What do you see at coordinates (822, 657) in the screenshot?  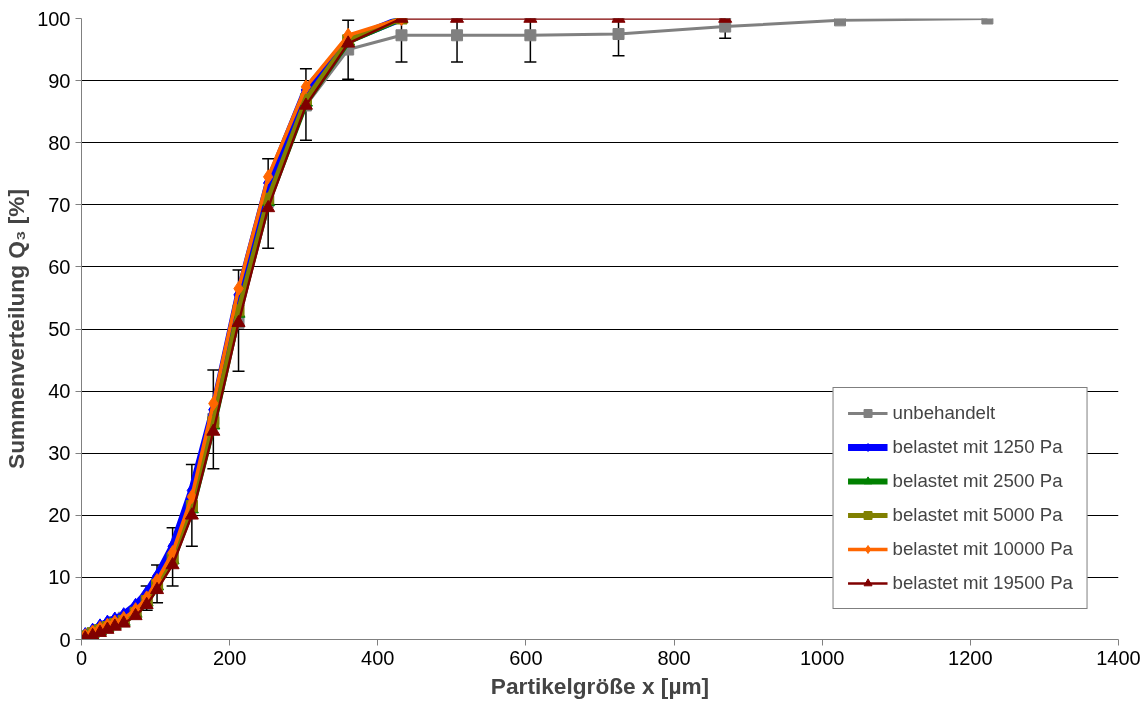 I see `x-tick-label: 1000` at bounding box center [822, 657].